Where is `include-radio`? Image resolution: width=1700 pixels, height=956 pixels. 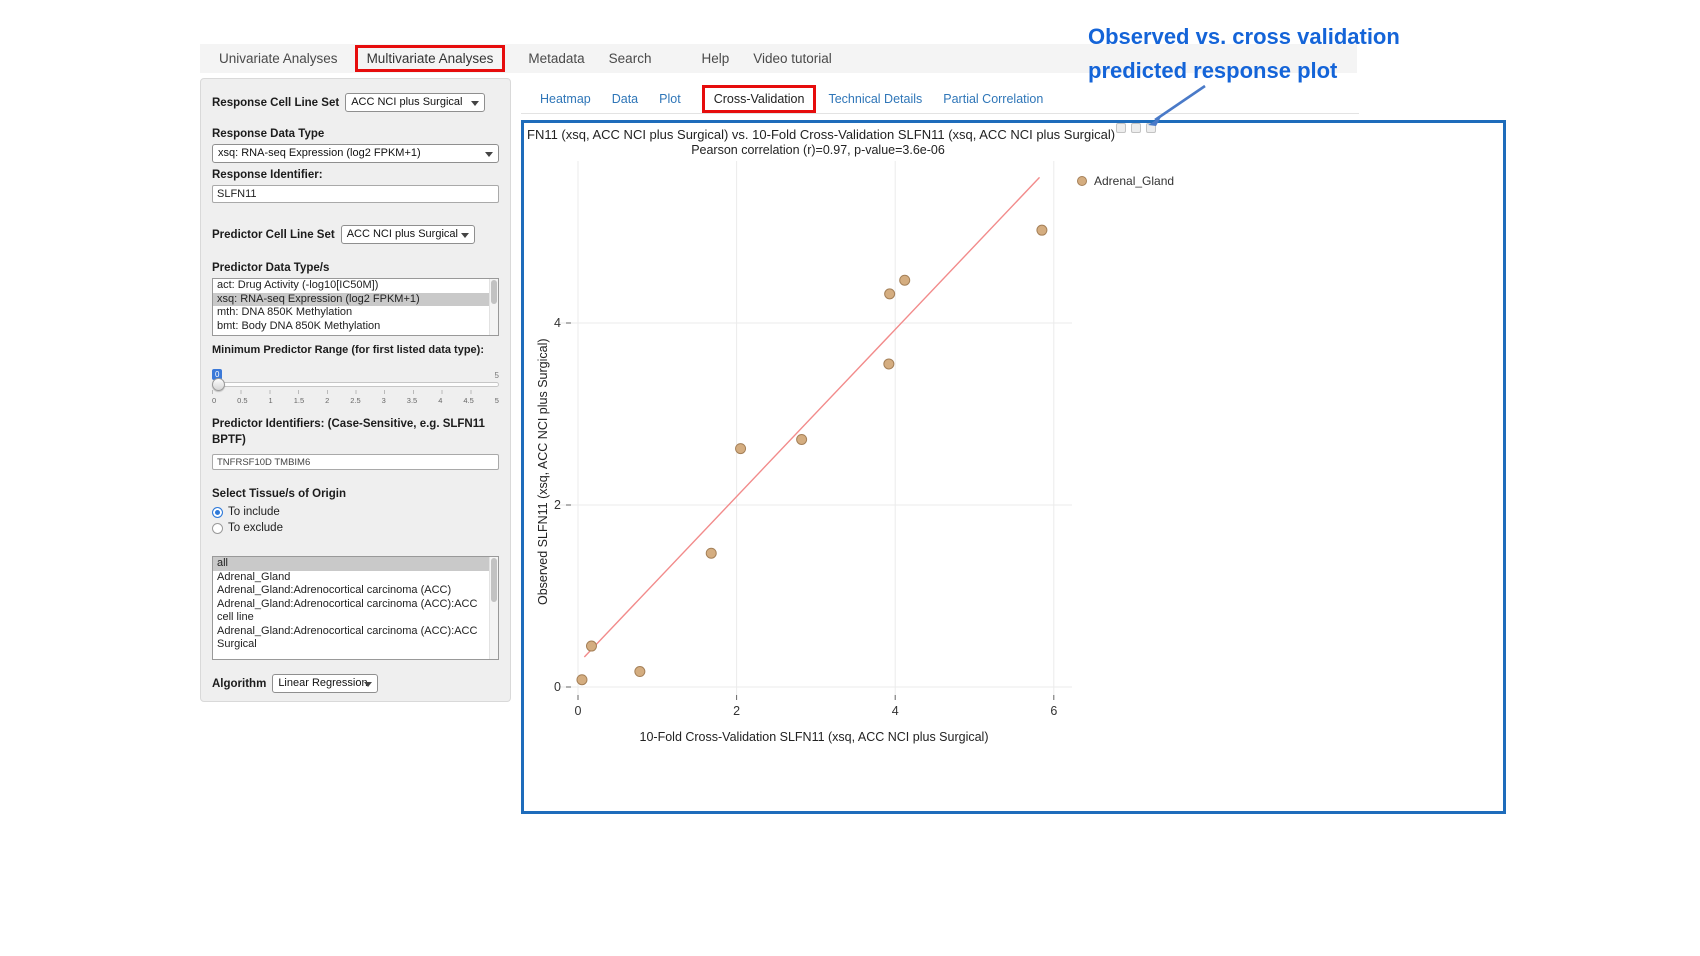
include-radio is located at coordinates (217, 512).